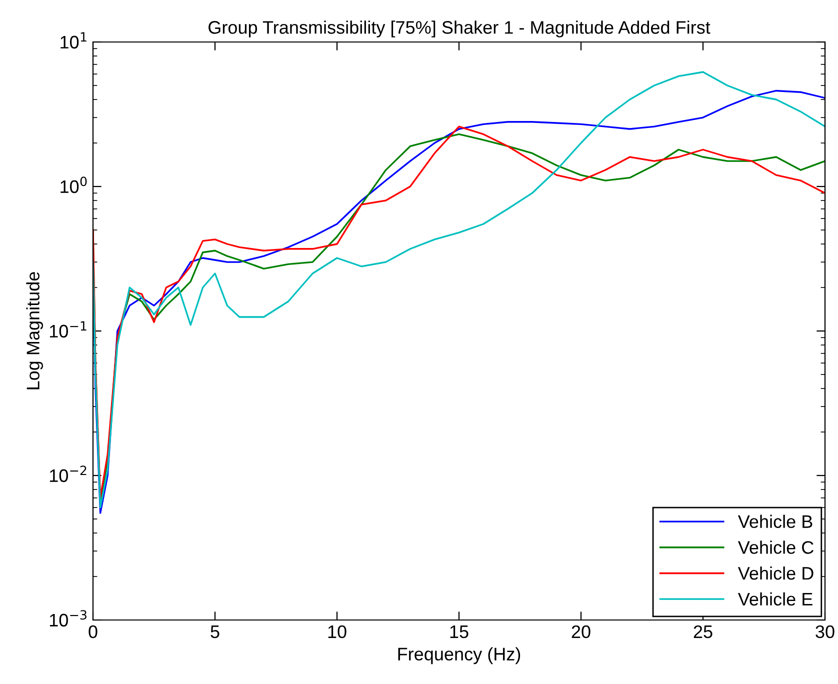 This screenshot has height=684, width=838. Describe the element at coordinates (825, 631) in the screenshot. I see `x-tick-label: 30` at that location.